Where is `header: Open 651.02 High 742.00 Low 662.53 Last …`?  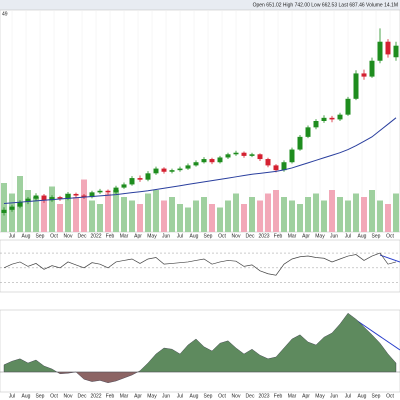
header: Open 651.02 High 742.00 Low 662.53 Last … is located at coordinates (325, 5).